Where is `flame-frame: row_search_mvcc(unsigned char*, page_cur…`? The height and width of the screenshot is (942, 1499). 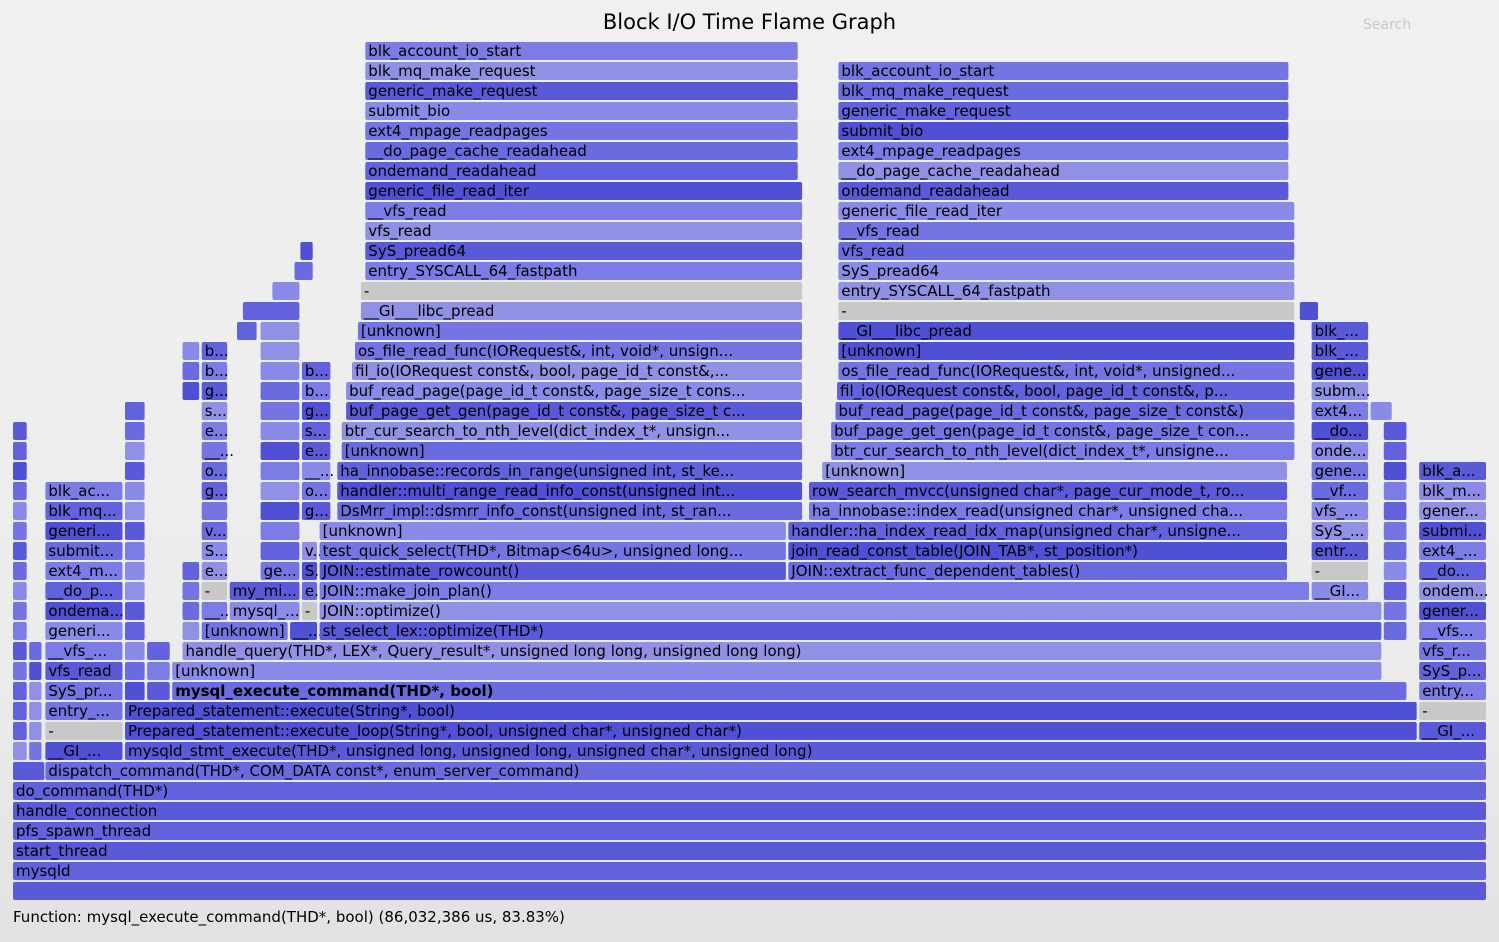
flame-frame: row_search_mvcc(unsigned char*, page_cur… is located at coordinates (1048, 491).